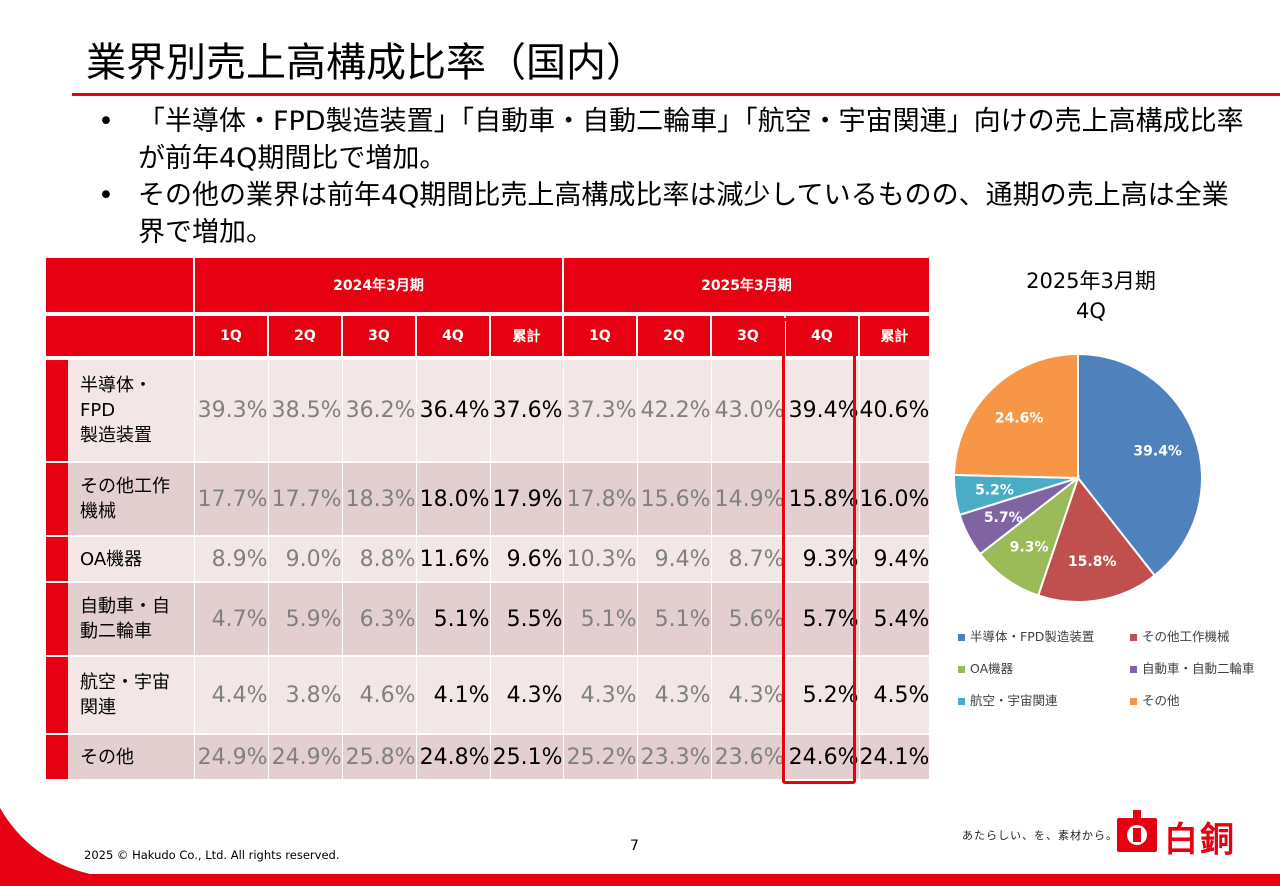  What do you see at coordinates (1091, 311) in the screenshot?
I see `pie-title-line: 4Q` at bounding box center [1091, 311].